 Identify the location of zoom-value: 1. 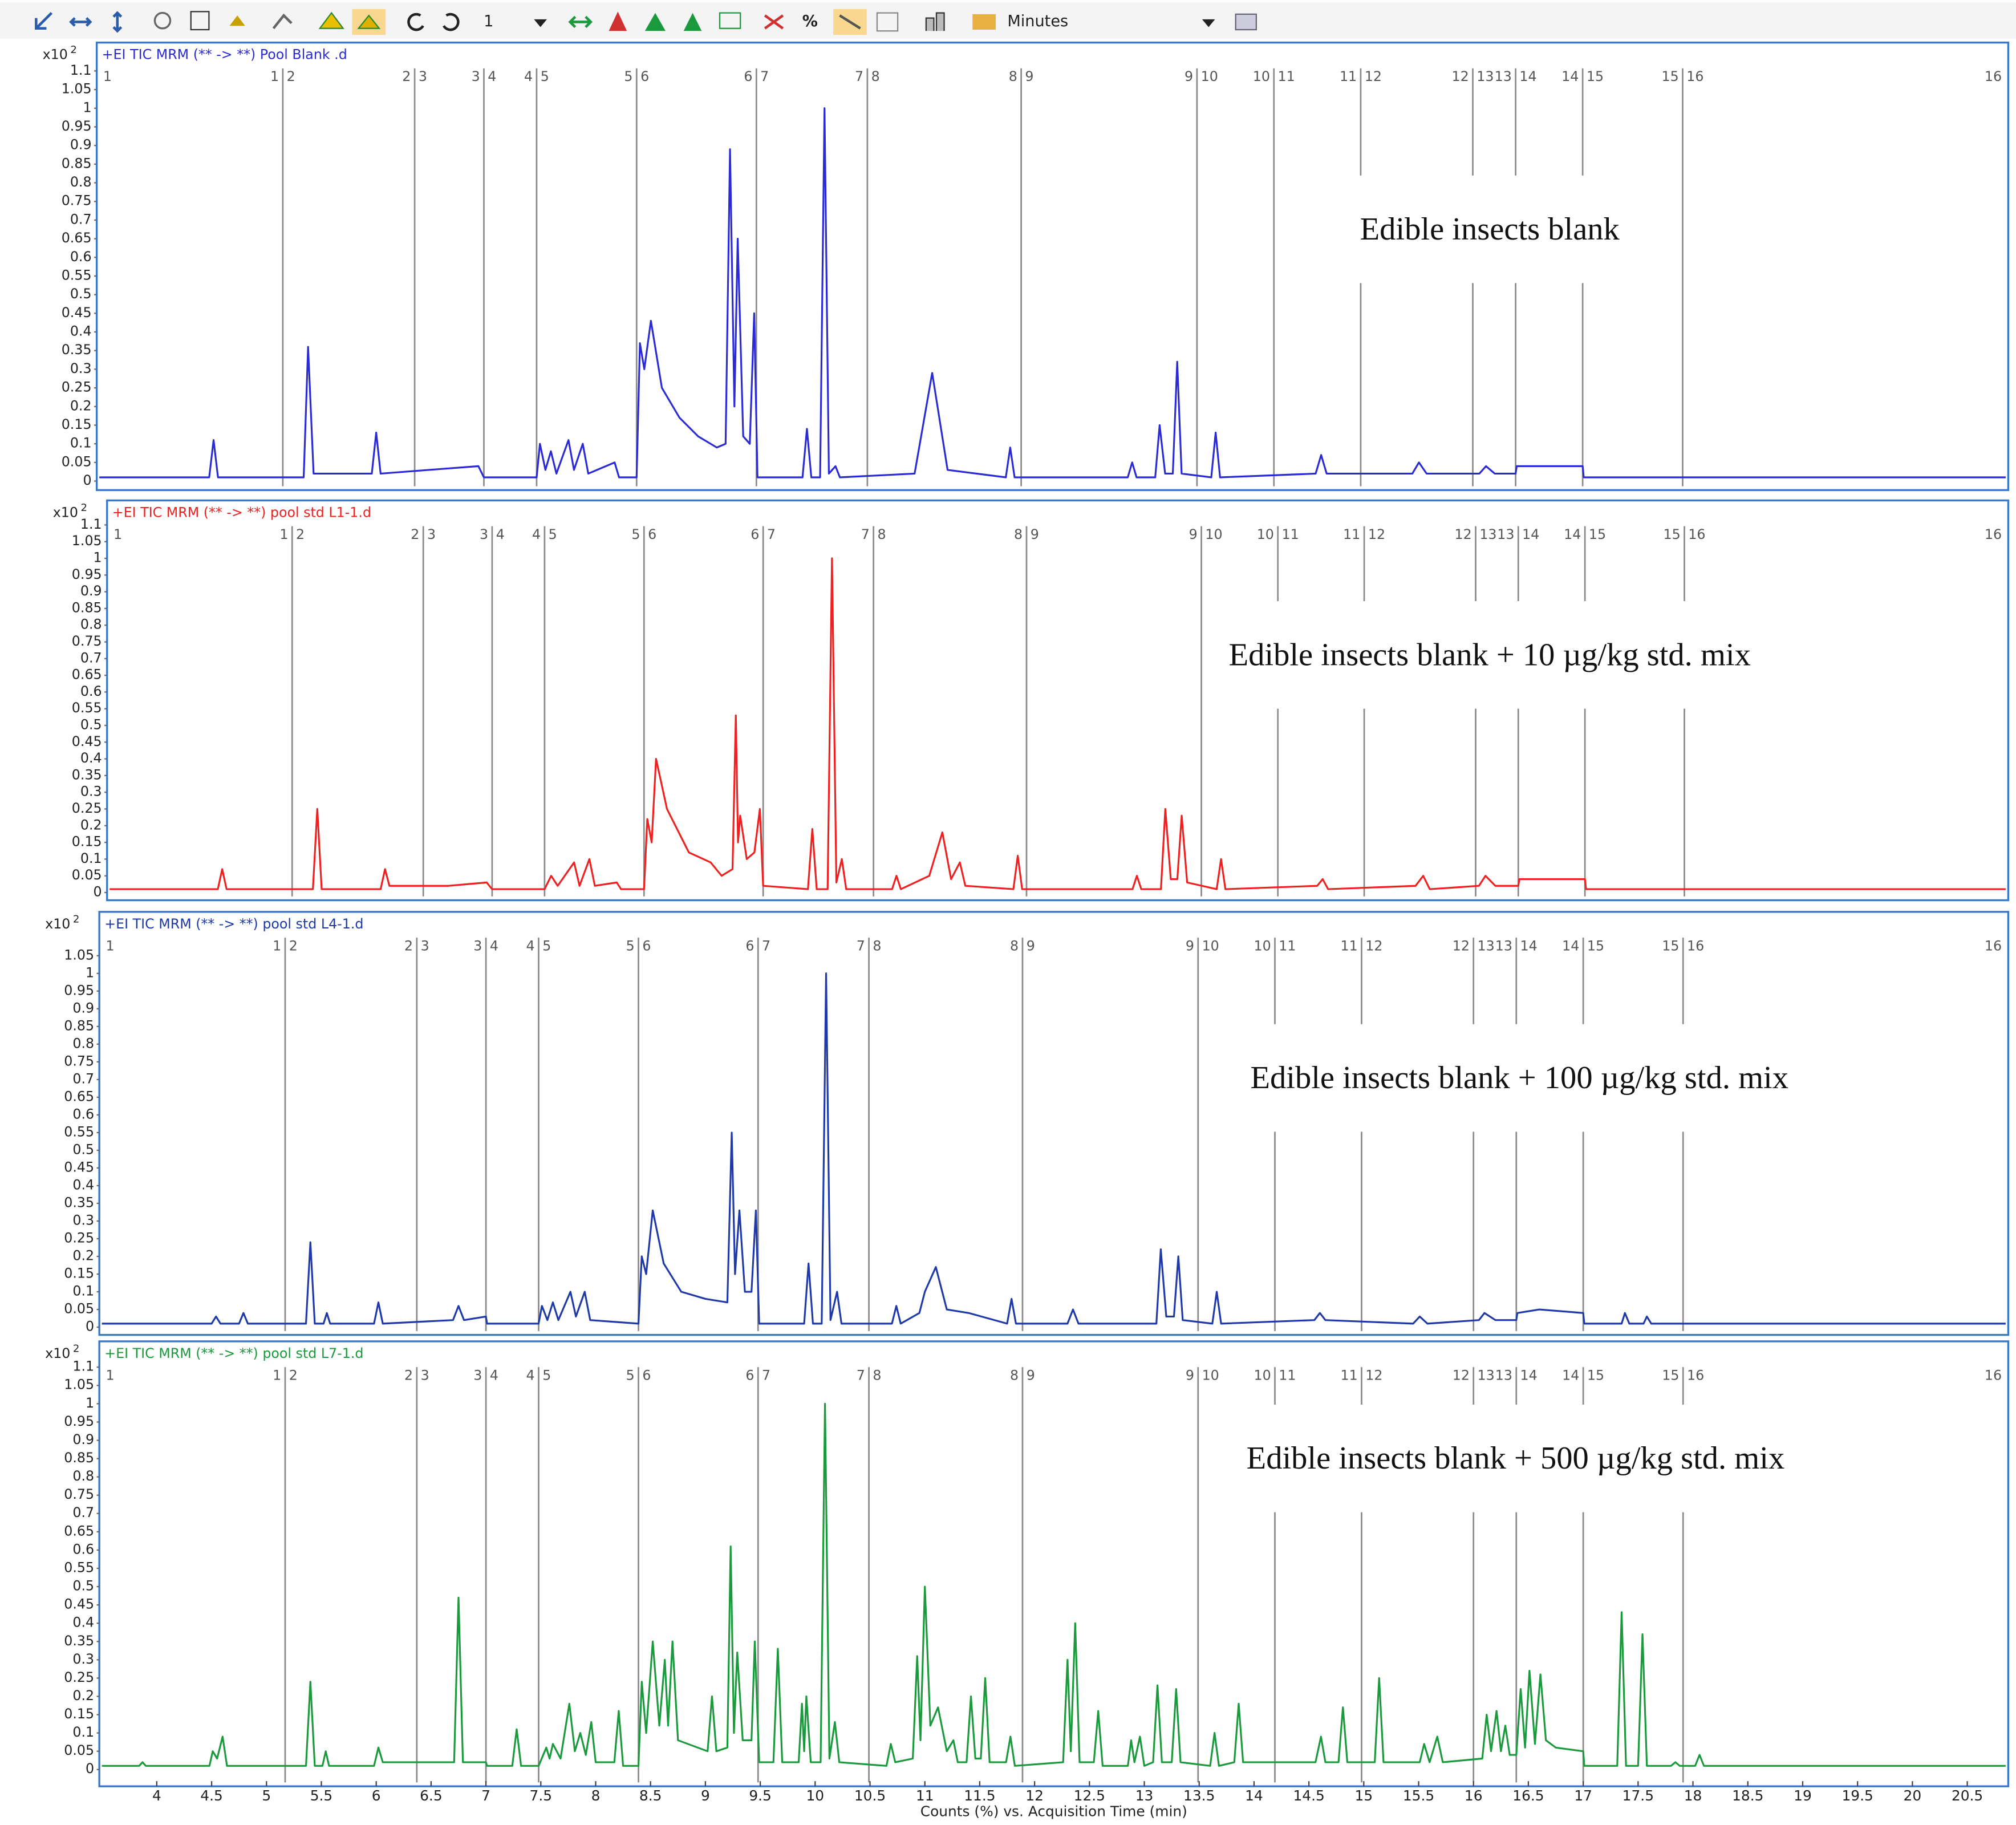
(488, 21).